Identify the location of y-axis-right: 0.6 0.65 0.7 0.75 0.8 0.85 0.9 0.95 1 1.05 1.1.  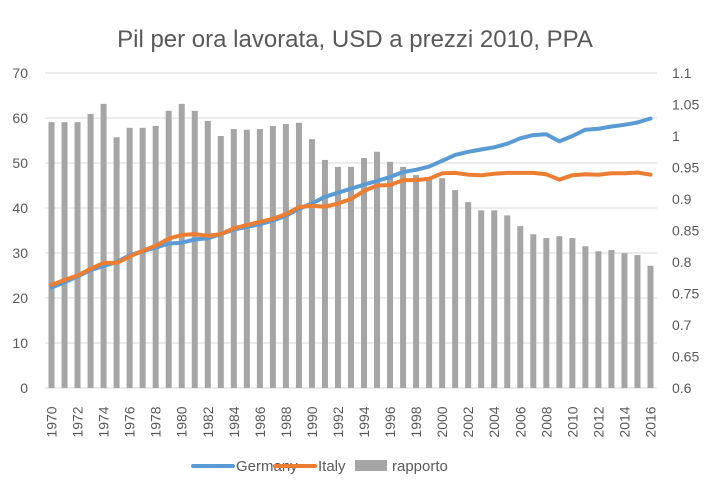
(685, 230).